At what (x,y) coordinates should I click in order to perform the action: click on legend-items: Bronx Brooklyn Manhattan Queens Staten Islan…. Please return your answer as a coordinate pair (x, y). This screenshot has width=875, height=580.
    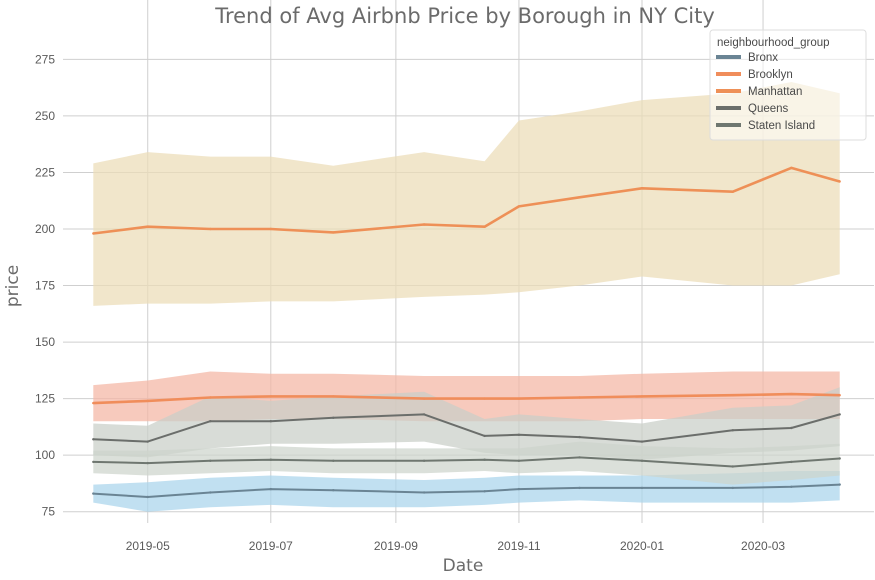
    Looking at the image, I should click on (765, 92).